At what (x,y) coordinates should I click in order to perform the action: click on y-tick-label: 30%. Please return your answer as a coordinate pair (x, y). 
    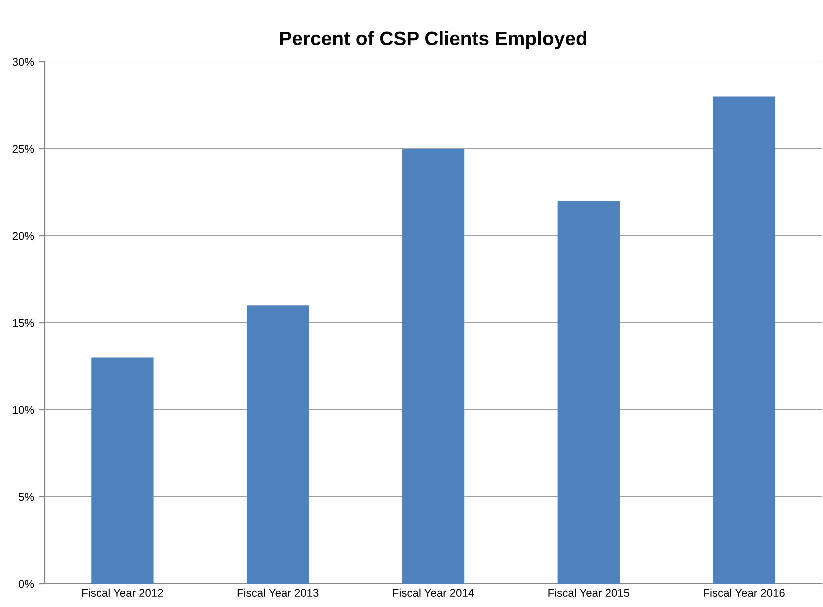
    Looking at the image, I should click on (23, 62).